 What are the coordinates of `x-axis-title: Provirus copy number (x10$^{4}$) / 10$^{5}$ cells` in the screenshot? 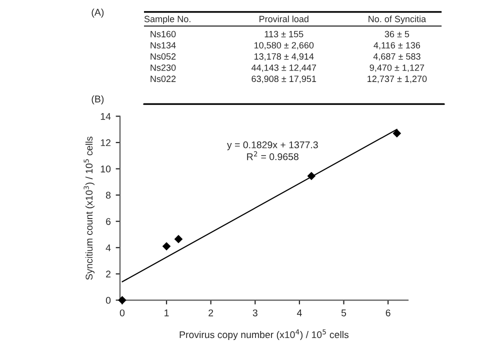 It's located at (264, 334).